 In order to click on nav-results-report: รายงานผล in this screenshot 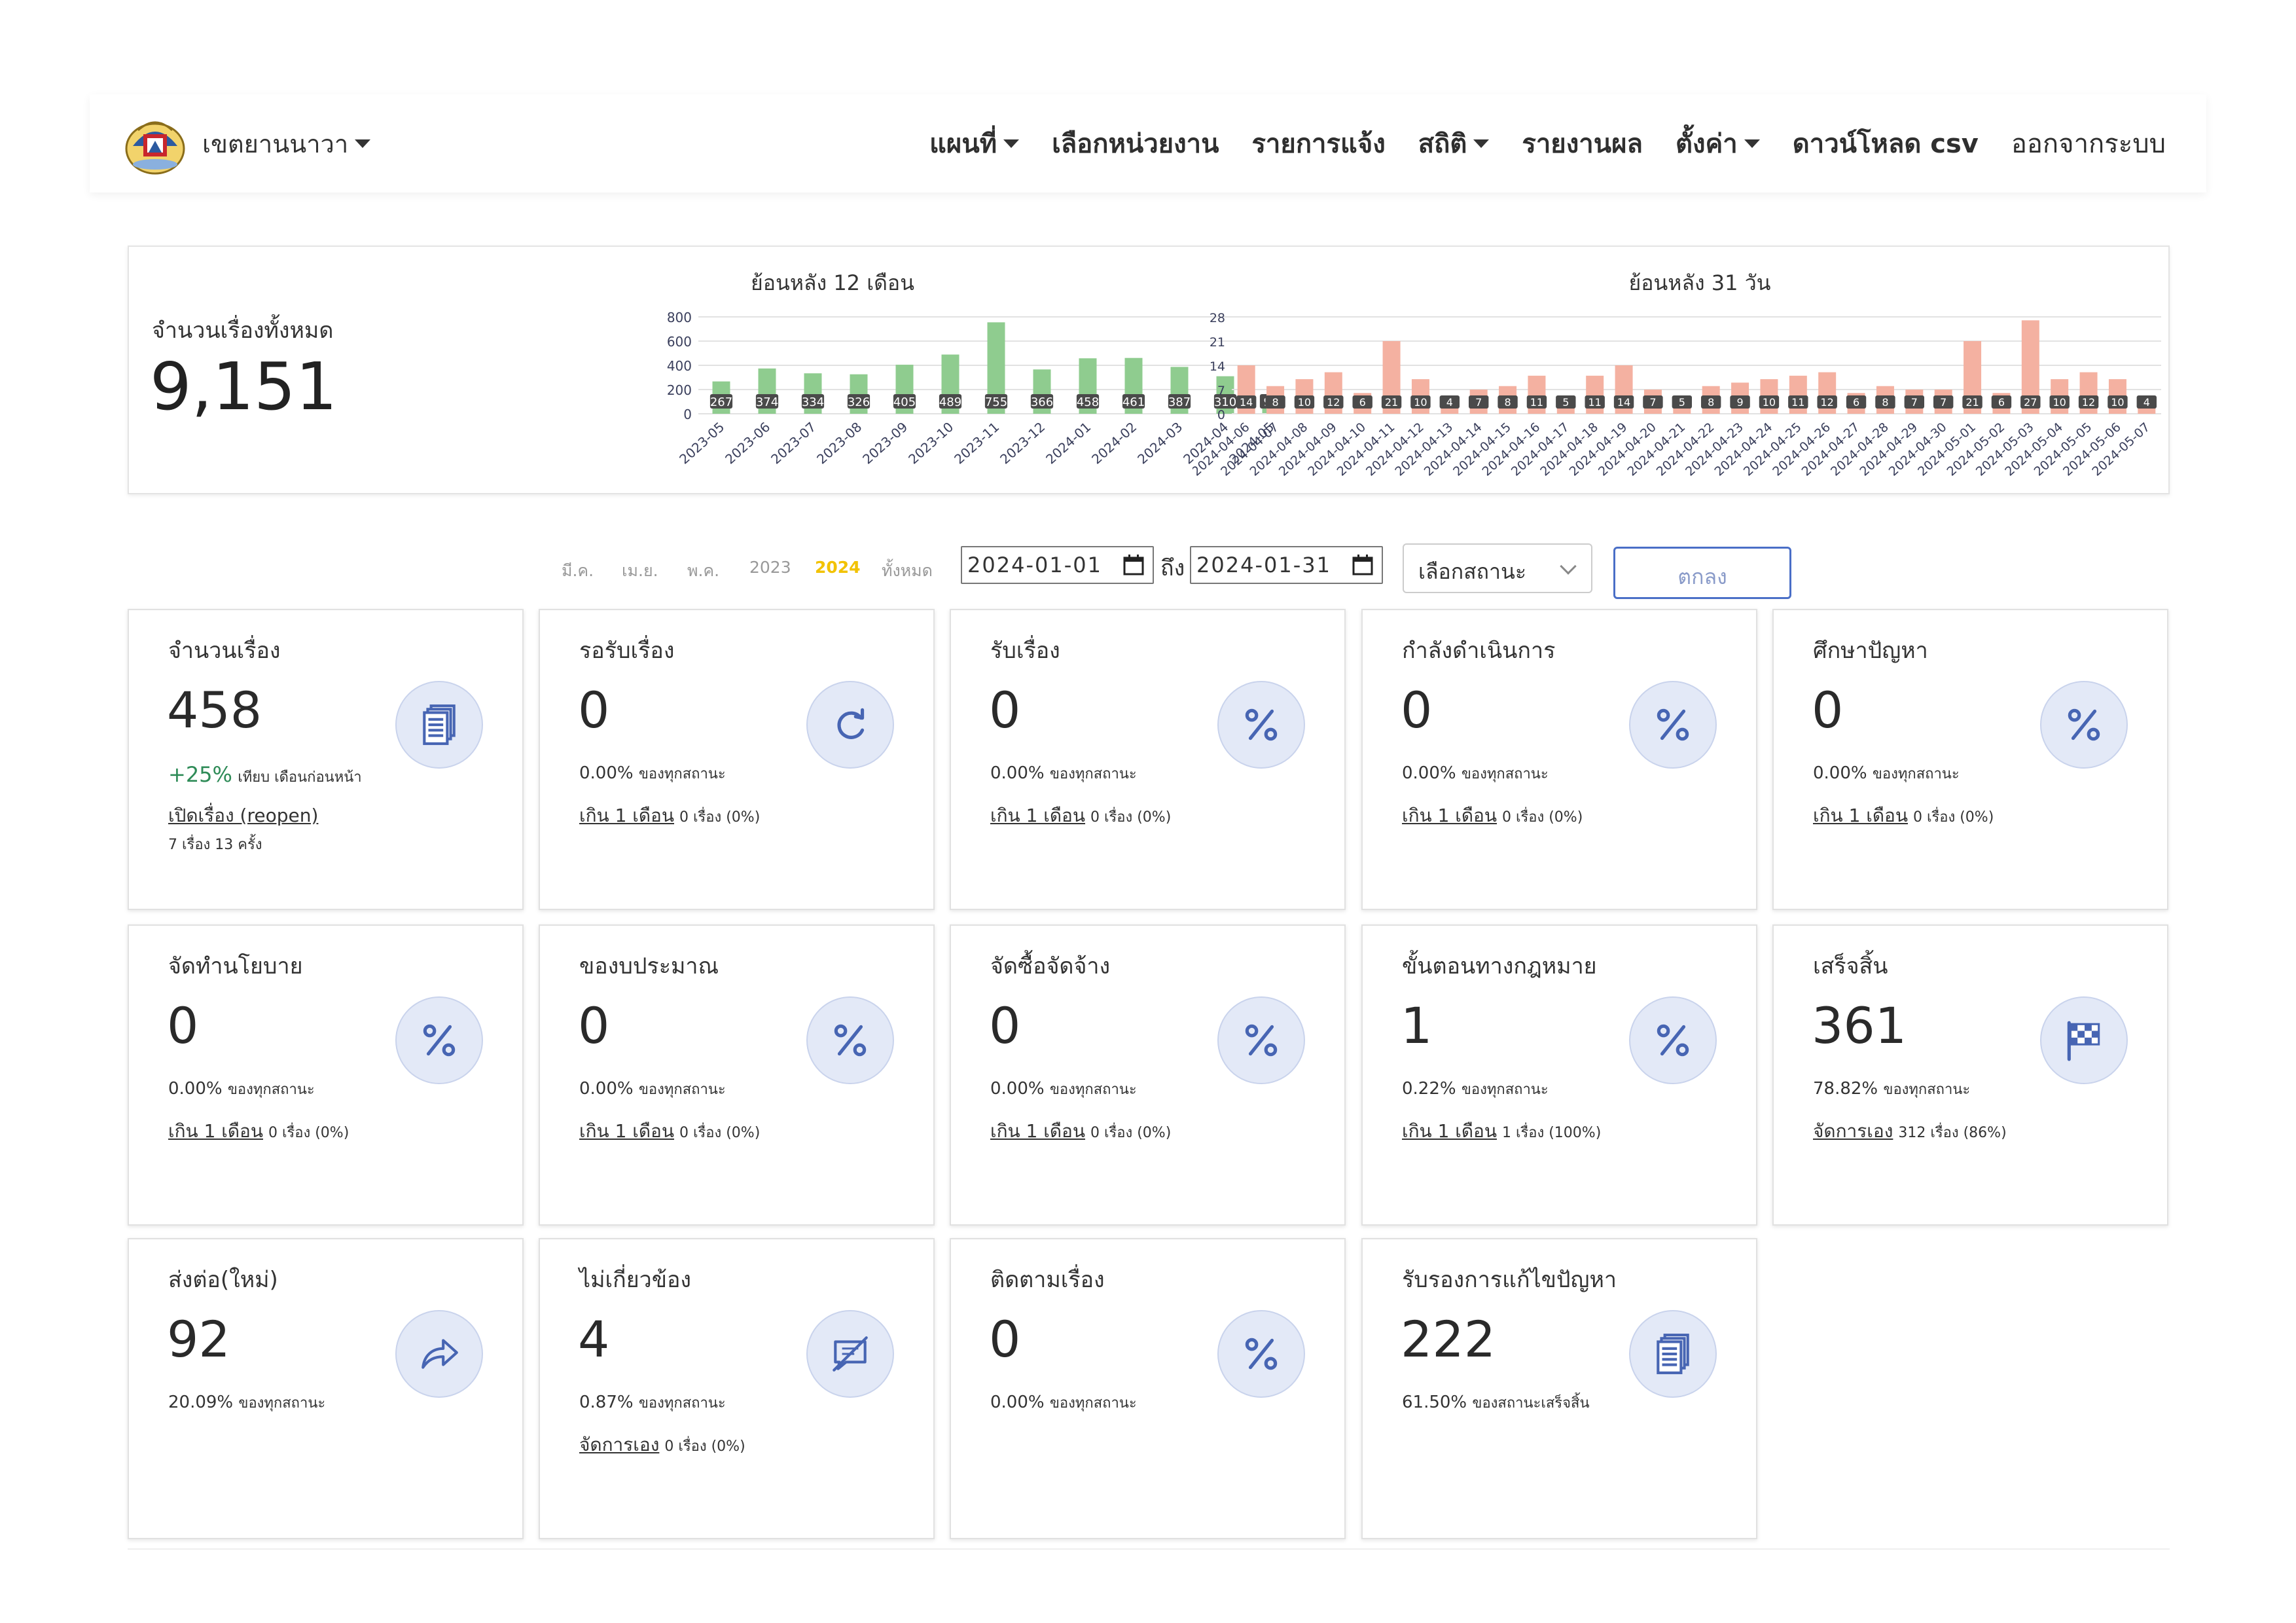, I will do `click(1582, 143)`.